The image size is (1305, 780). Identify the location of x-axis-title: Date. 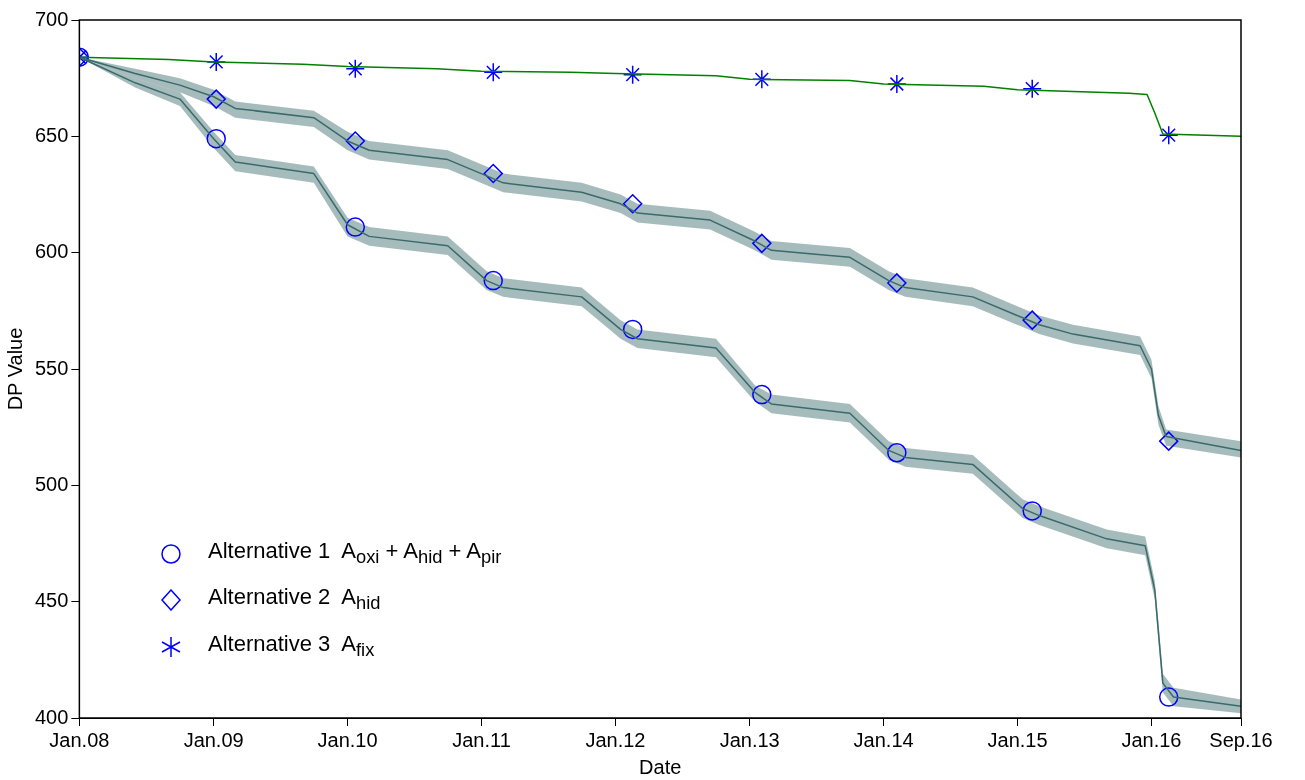
(660, 766).